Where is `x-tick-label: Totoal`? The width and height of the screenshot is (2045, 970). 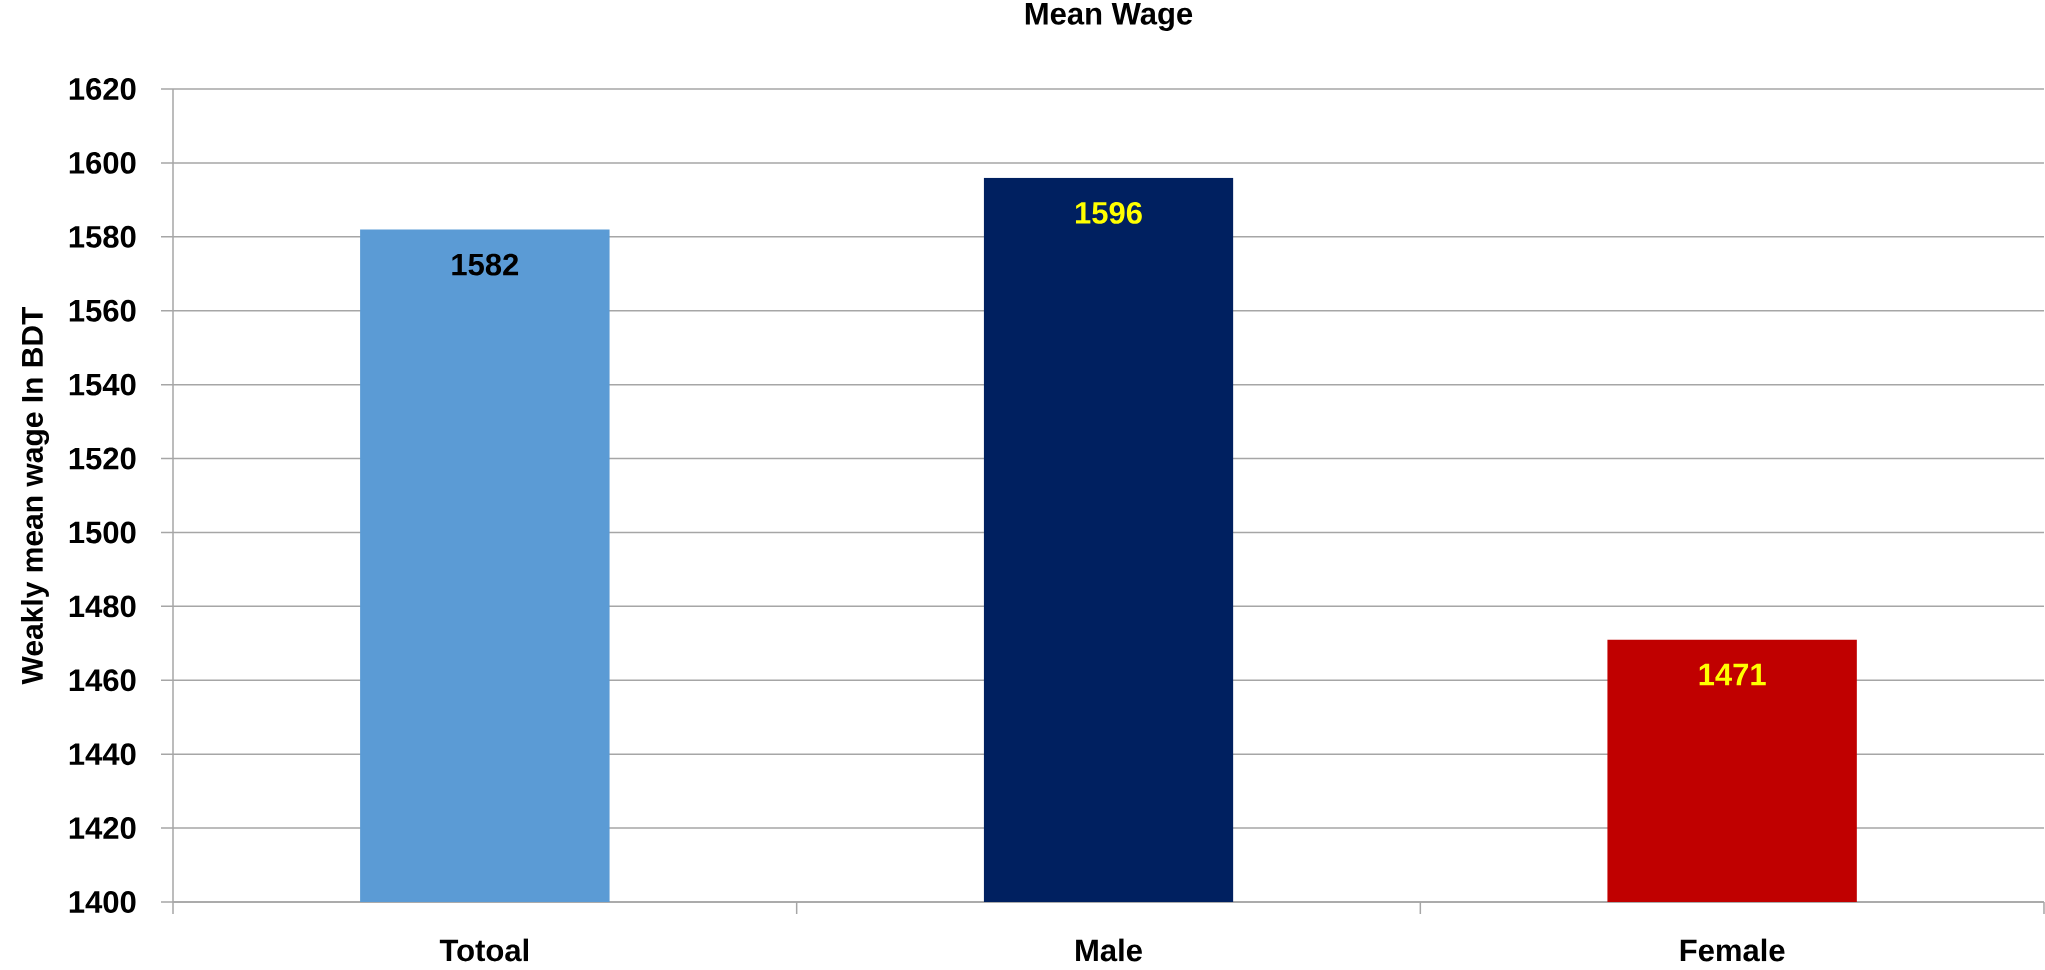 x-tick-label: Totoal is located at coordinates (483, 950).